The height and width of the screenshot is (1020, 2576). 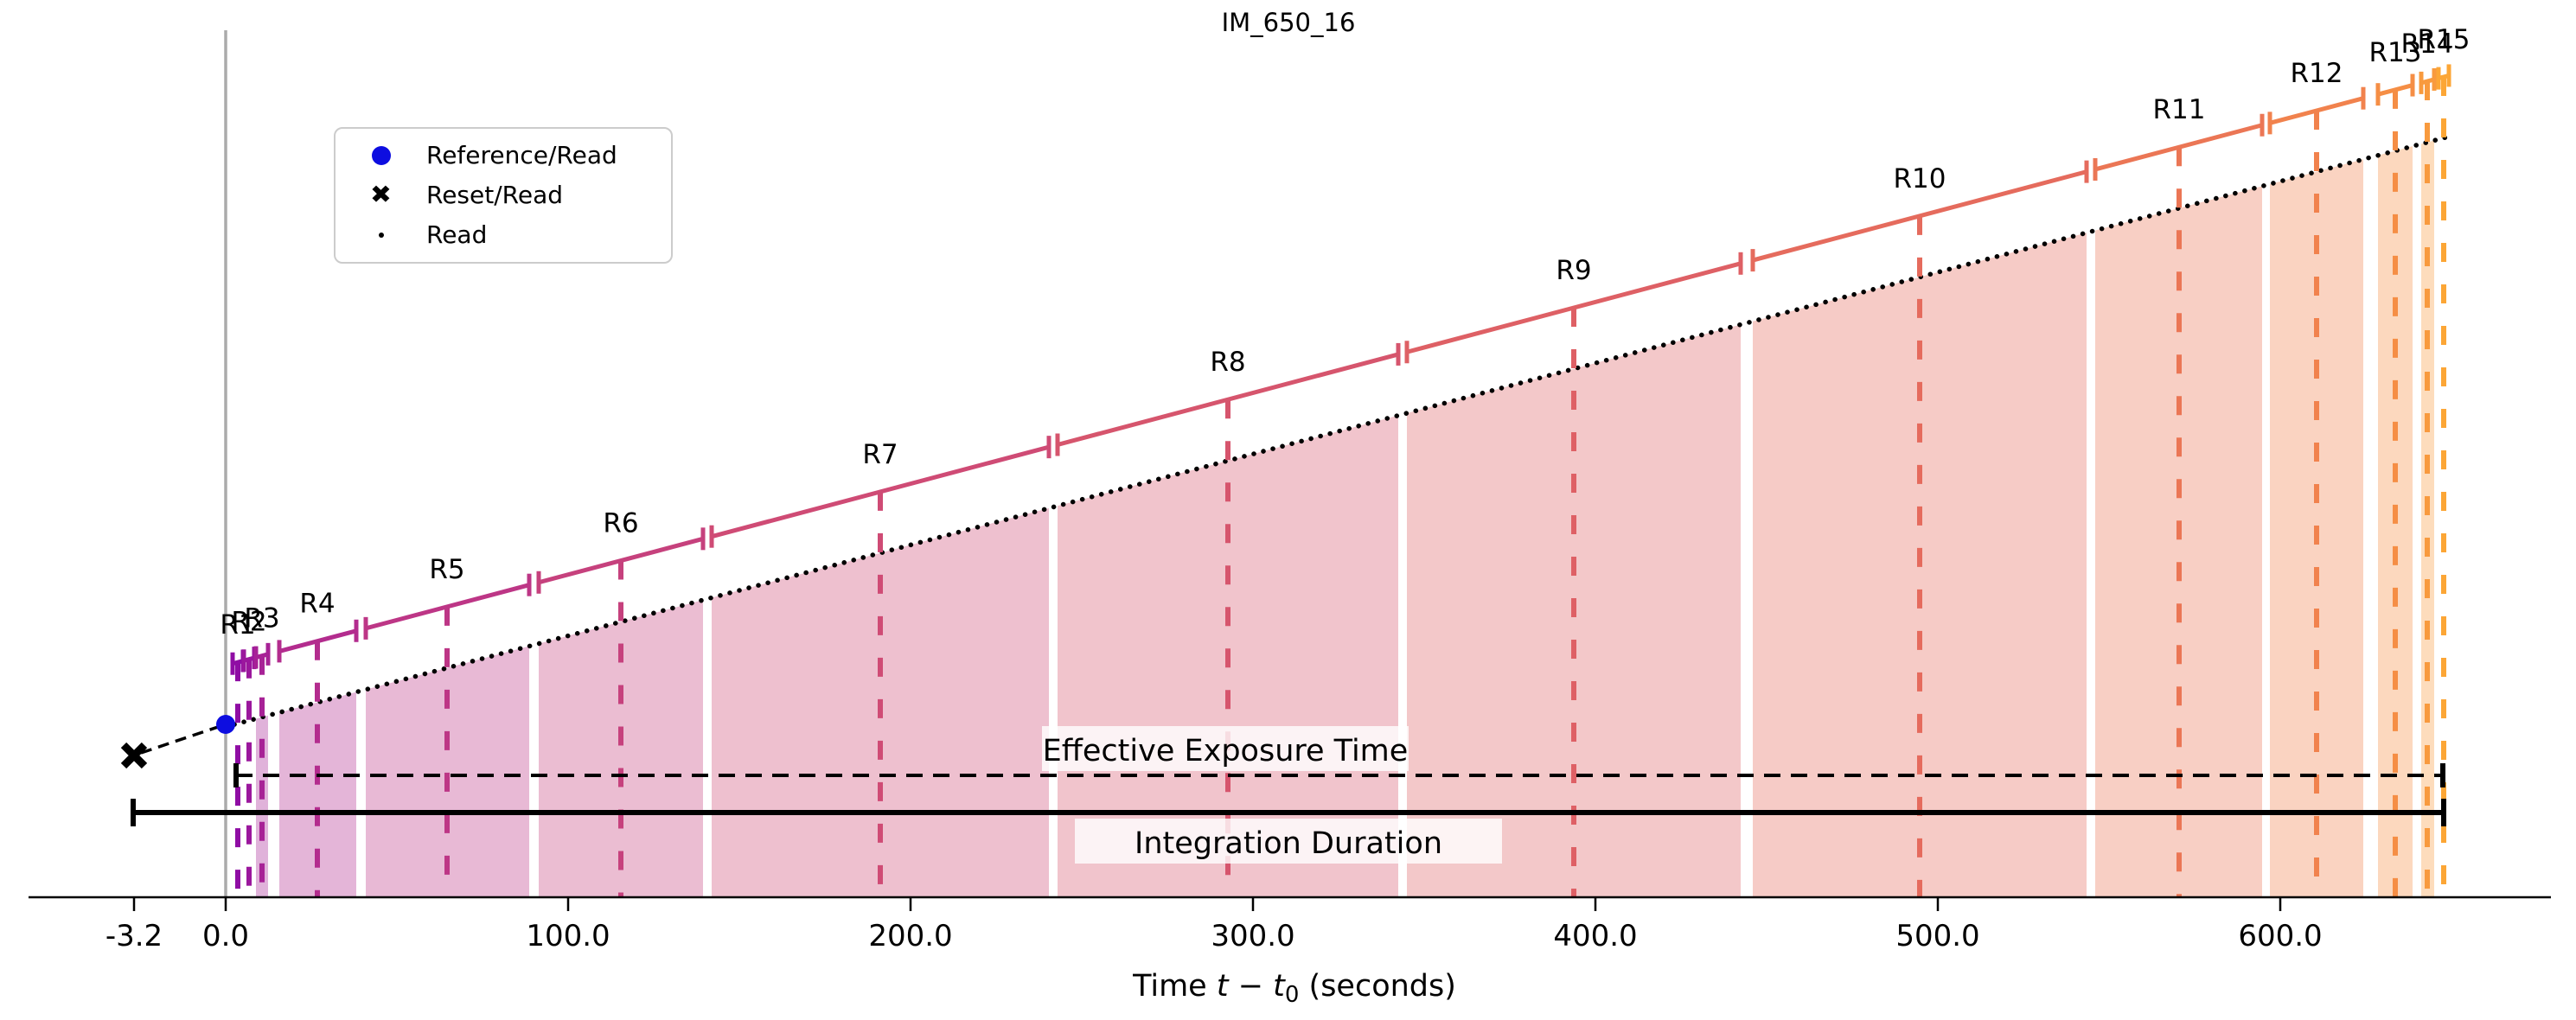 I want to click on reset-x-icon: ✖, so click(x=381, y=195).